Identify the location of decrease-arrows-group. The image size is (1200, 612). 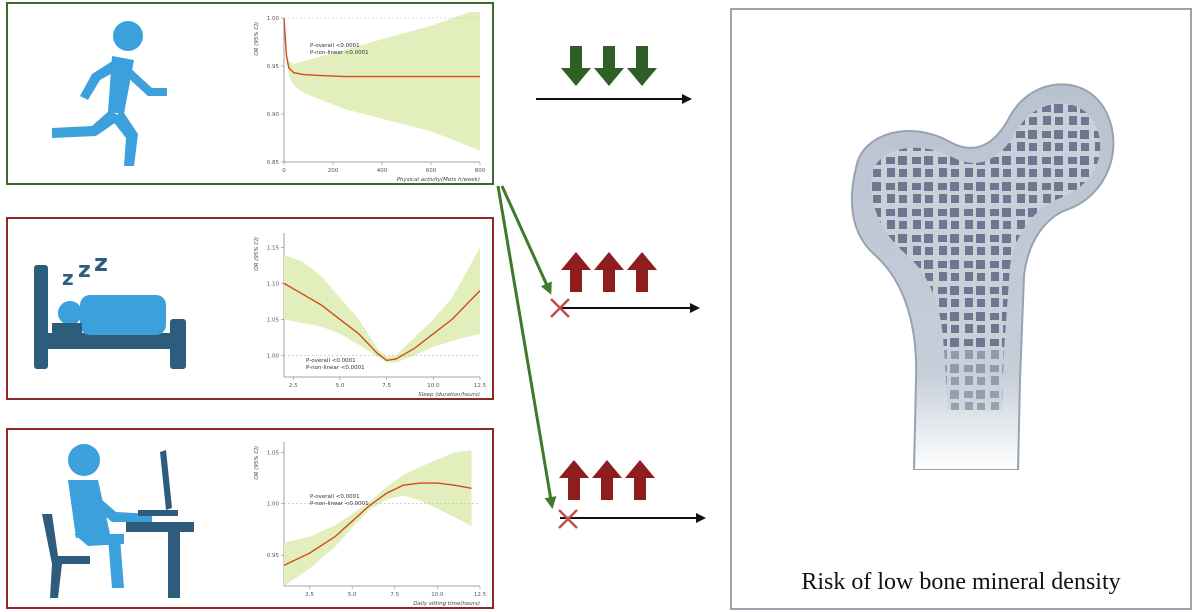
(609, 66).